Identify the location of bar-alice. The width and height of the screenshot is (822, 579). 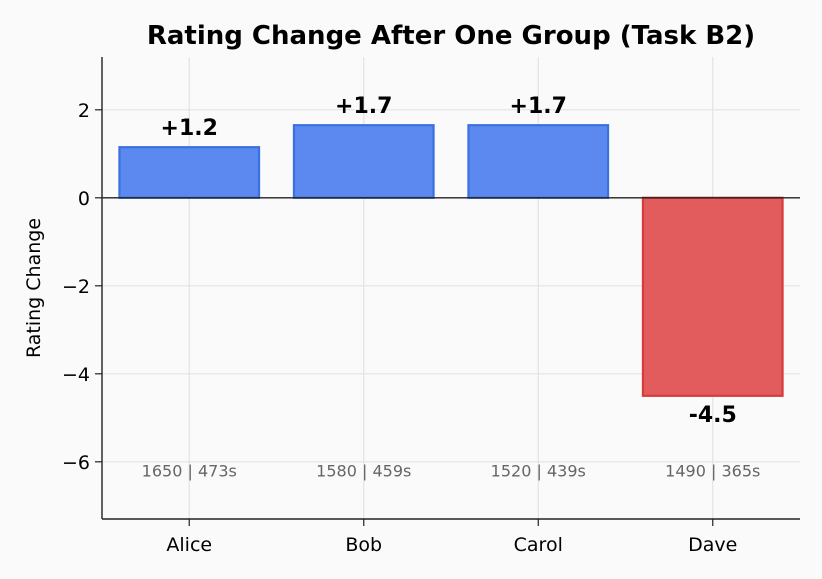
(189, 172).